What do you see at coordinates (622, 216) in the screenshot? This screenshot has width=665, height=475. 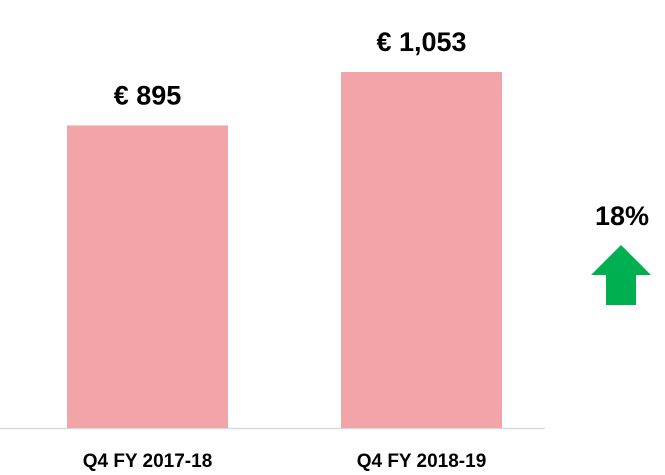 I see `annotation: 18%` at bounding box center [622, 216].